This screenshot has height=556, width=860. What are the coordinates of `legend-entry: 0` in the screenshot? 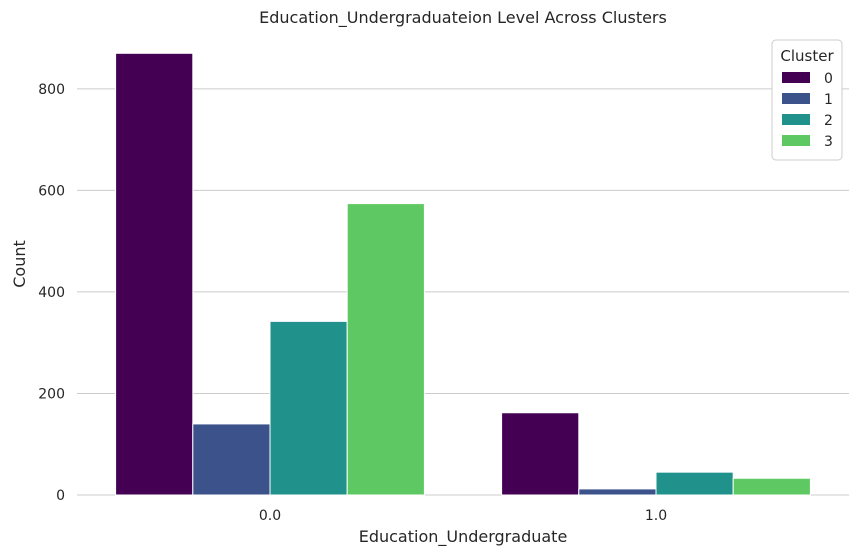 It's located at (828, 79).